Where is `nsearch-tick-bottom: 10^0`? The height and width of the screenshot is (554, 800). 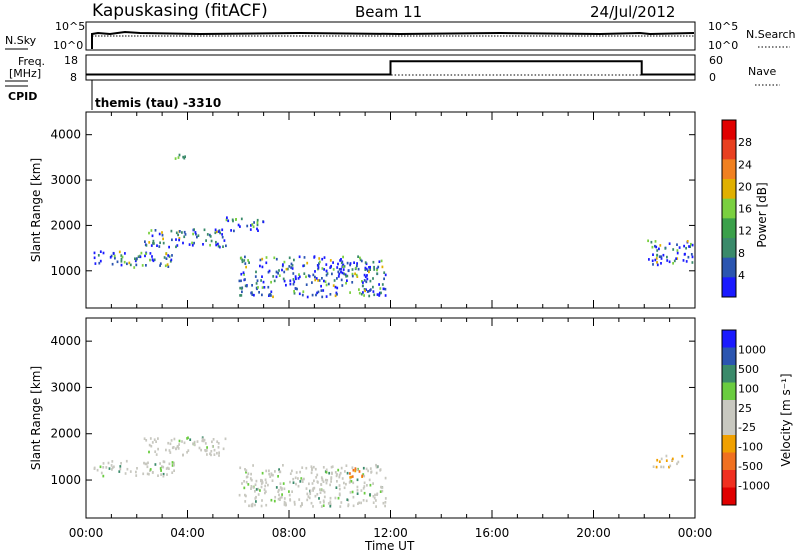
nsearch-tick-bottom: 10^0 is located at coordinates (723, 45).